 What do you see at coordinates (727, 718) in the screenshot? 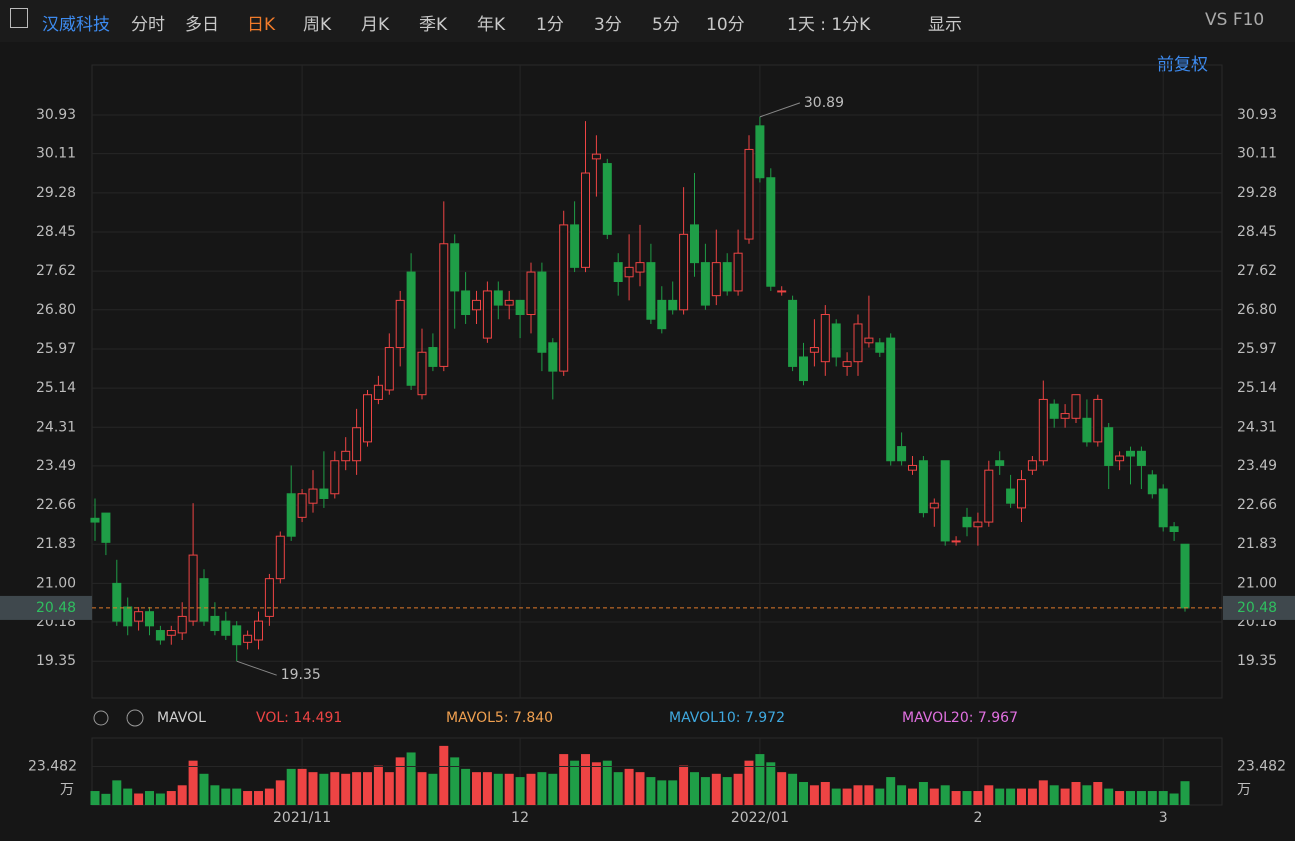
I see `volume-legend: MAVOL10: 7.972` at bounding box center [727, 718].